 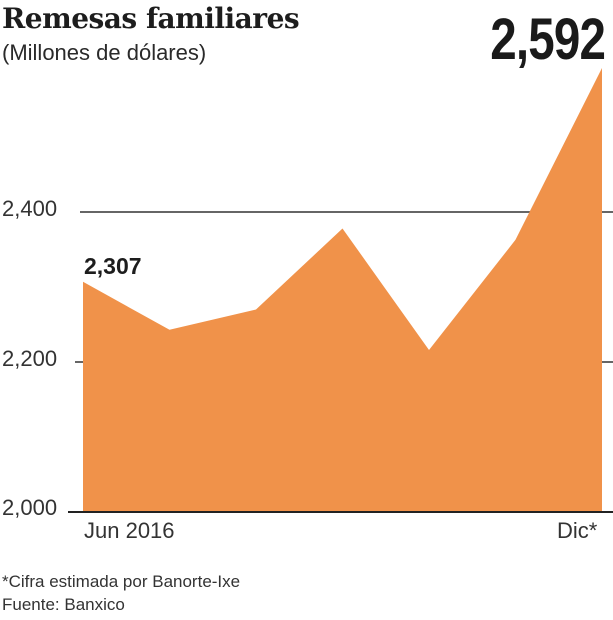 What do you see at coordinates (30, 358) in the screenshot?
I see `y-tick-2200: 2,200` at bounding box center [30, 358].